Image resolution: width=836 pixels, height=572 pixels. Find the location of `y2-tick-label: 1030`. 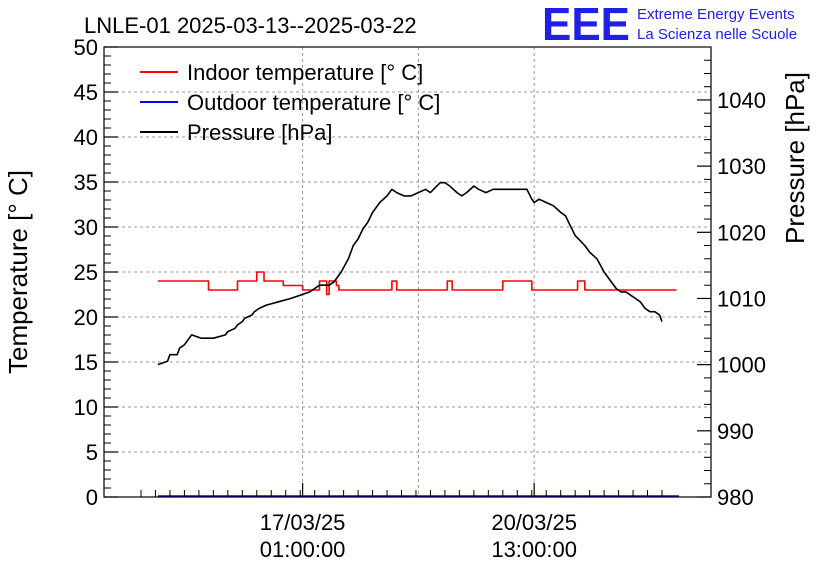

y2-tick-label: 1030 is located at coordinates (741, 166).